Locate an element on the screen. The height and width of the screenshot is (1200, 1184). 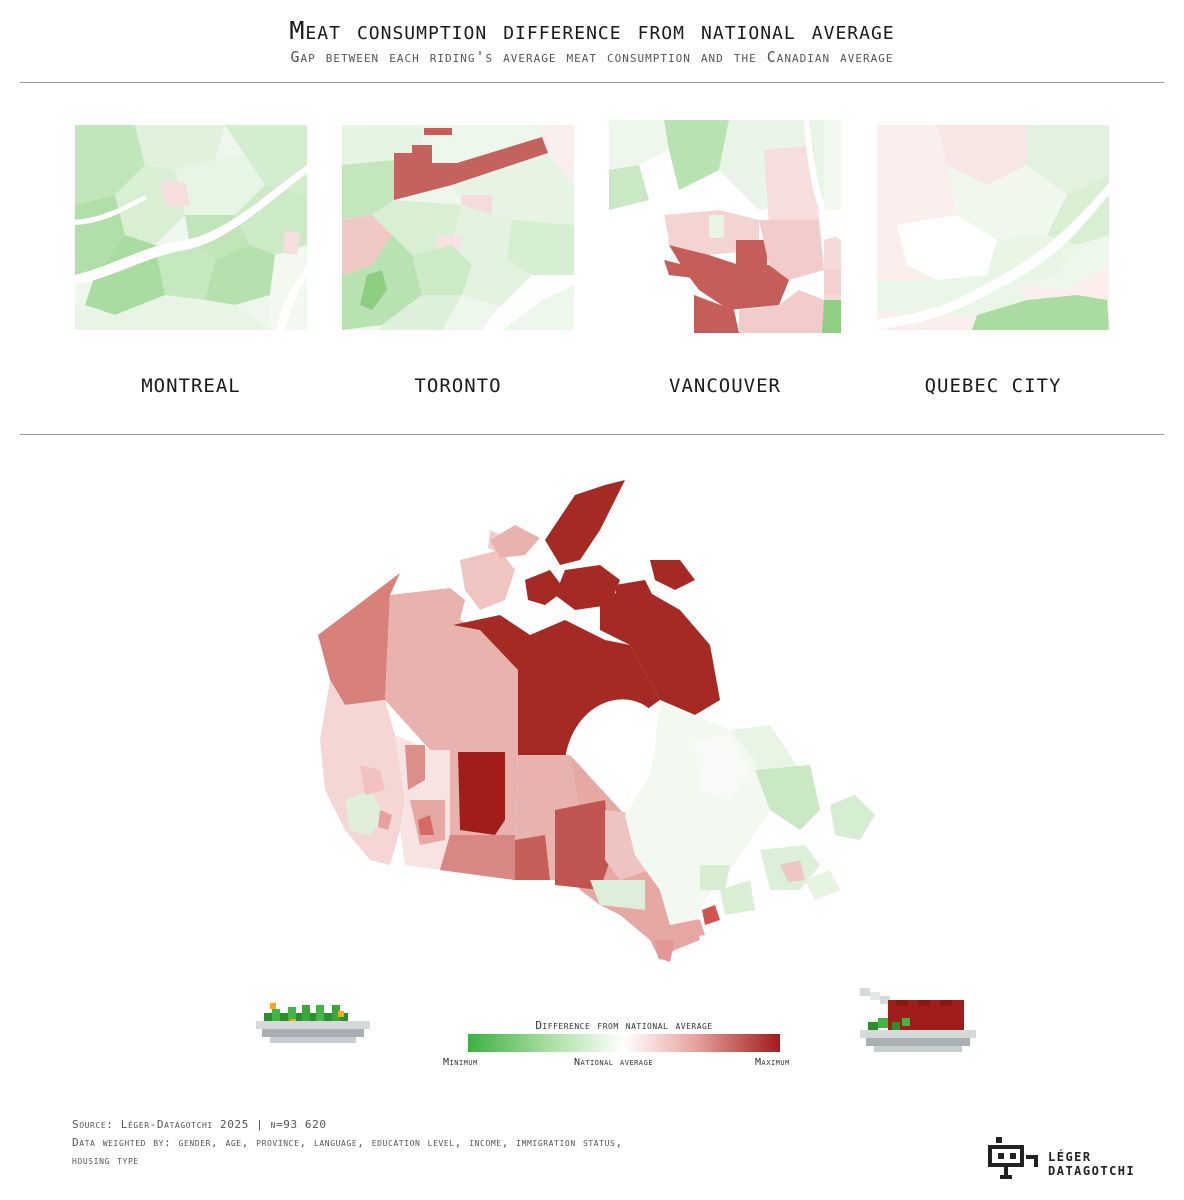
toronto-map is located at coordinates (458, 227).